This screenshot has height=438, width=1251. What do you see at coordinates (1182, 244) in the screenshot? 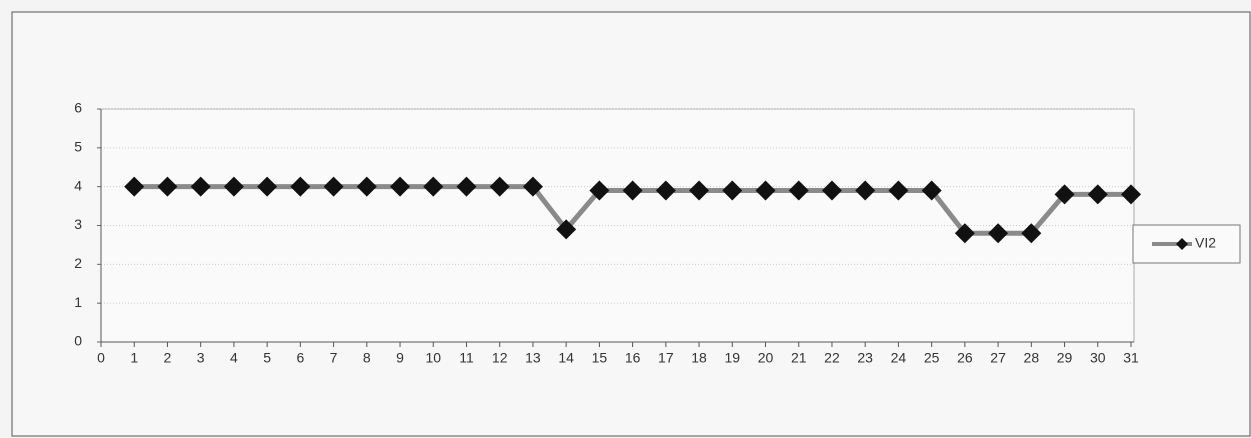
I see `legend-marker` at bounding box center [1182, 244].